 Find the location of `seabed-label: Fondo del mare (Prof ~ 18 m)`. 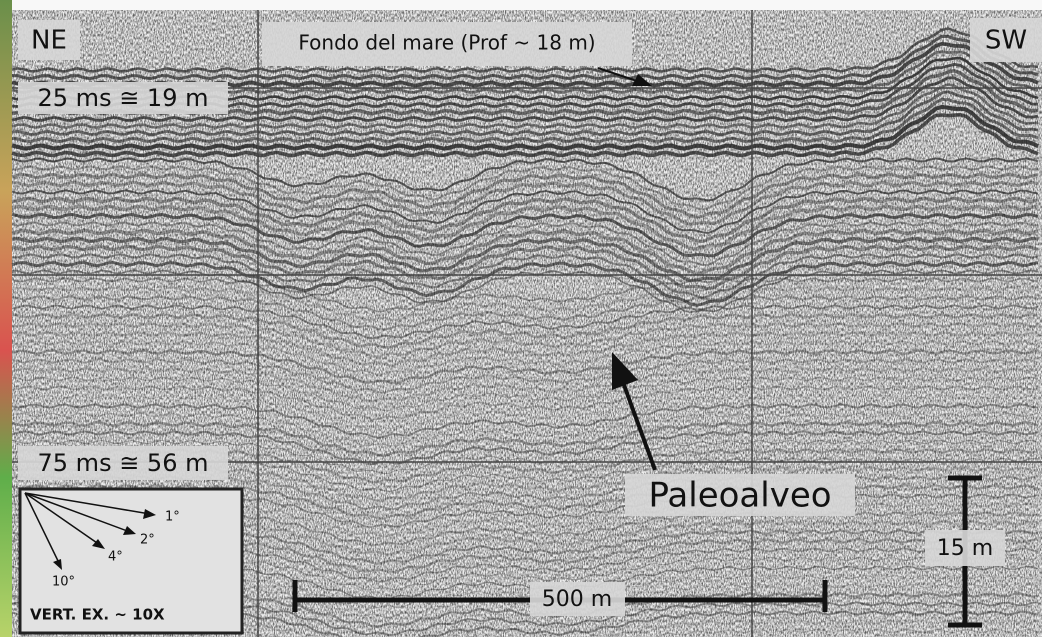

seabed-label: Fondo del mare (Prof ~ 18 m) is located at coordinates (446, 43).